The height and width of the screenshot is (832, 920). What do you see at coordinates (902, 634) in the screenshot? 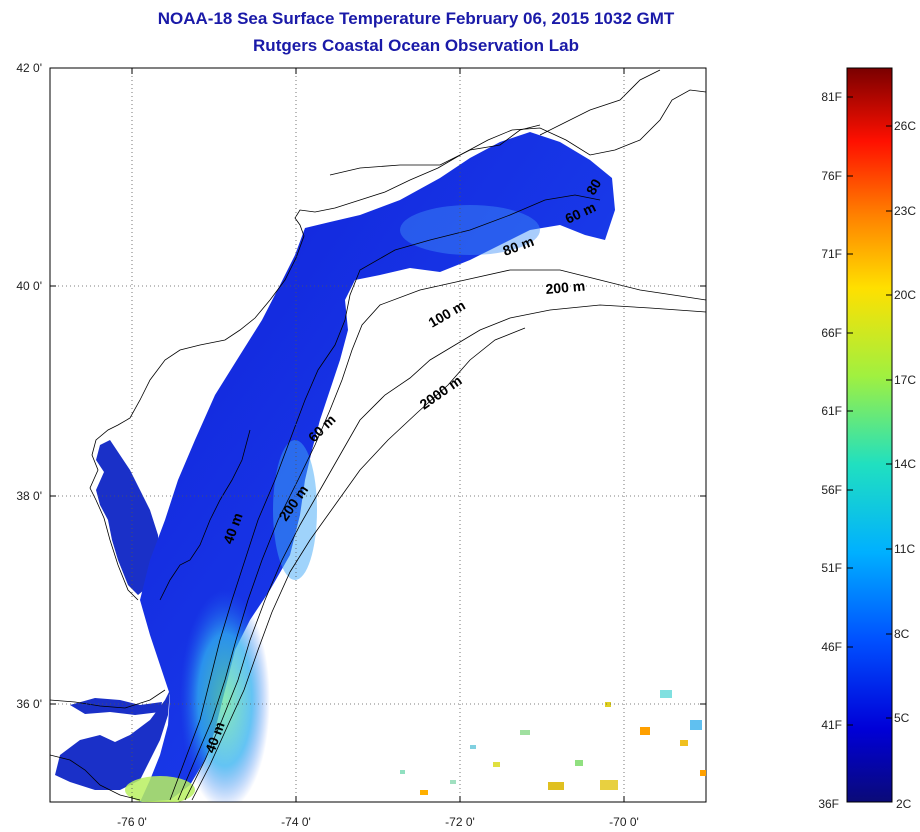
I see `colorbar-label-c: 8C` at bounding box center [902, 634].